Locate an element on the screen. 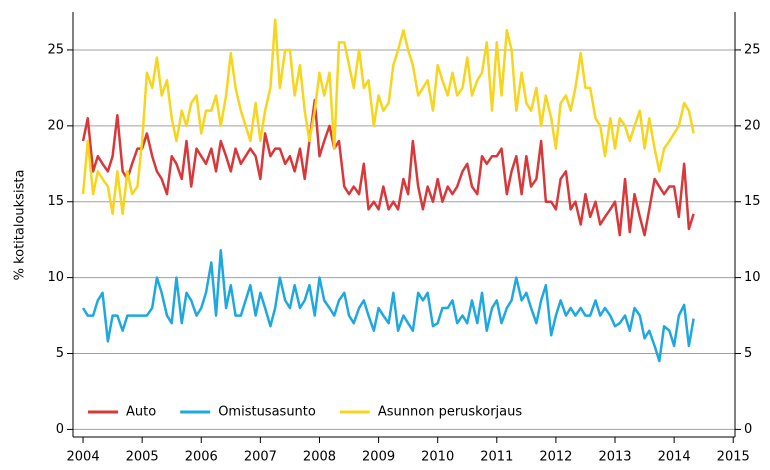 Image resolution: width=770 pixels, height=470 pixels. y-axis-label: % kotitalouksista is located at coordinates (20, 225).